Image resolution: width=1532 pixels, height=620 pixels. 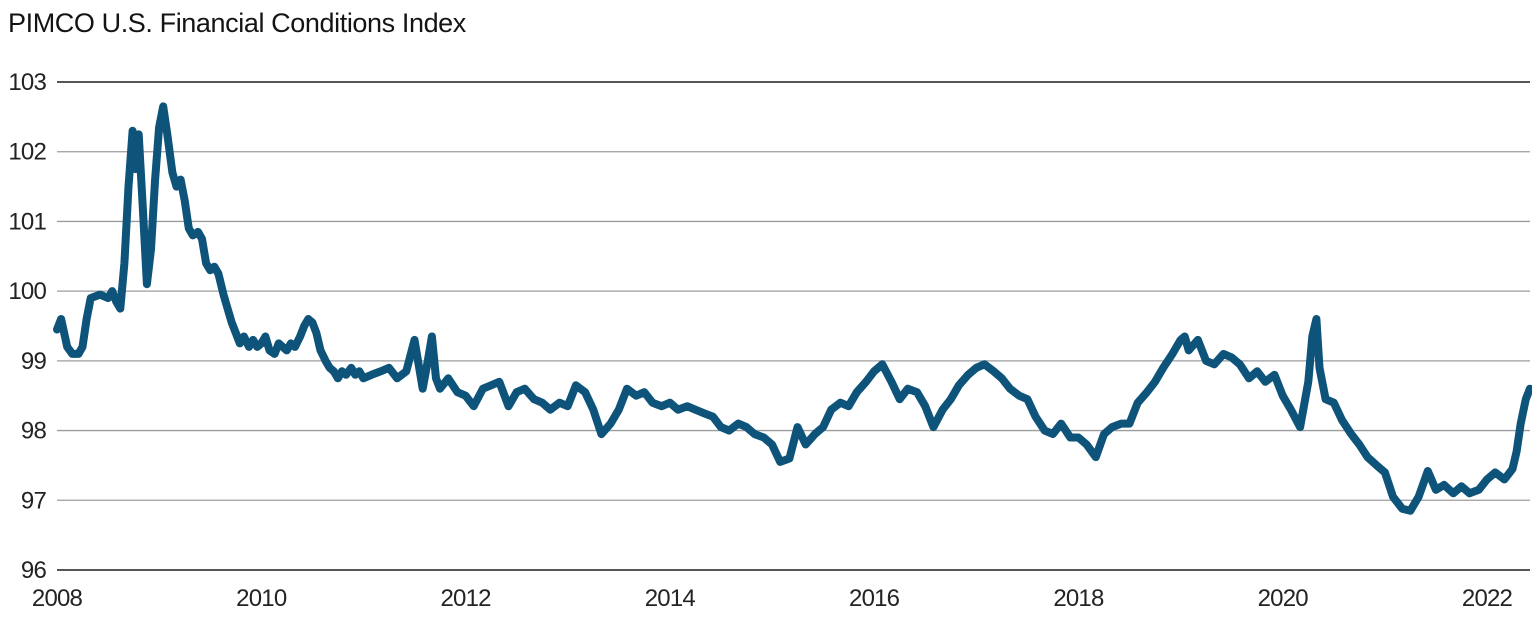 I want to click on x-tick-label-2016: 2016, so click(x=874, y=598).